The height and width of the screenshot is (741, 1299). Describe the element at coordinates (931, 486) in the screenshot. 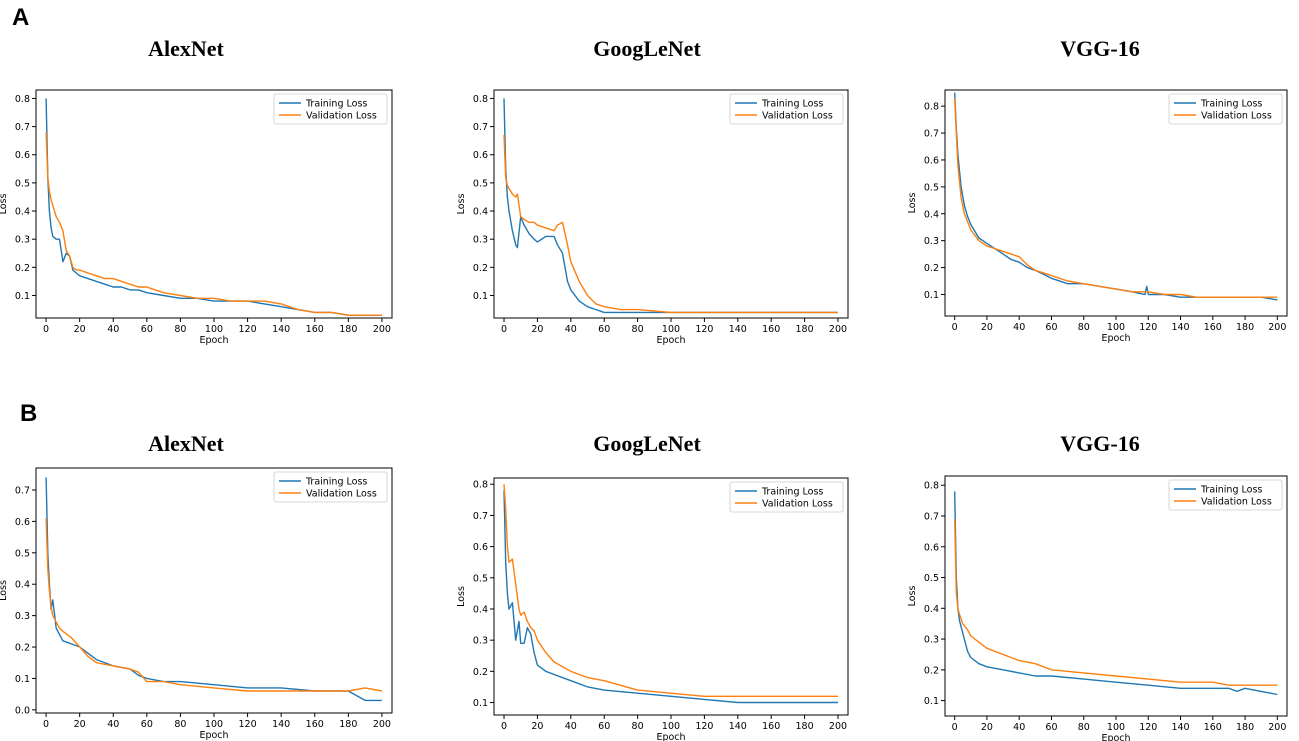

I see `y-tick-label: 0.8` at that location.